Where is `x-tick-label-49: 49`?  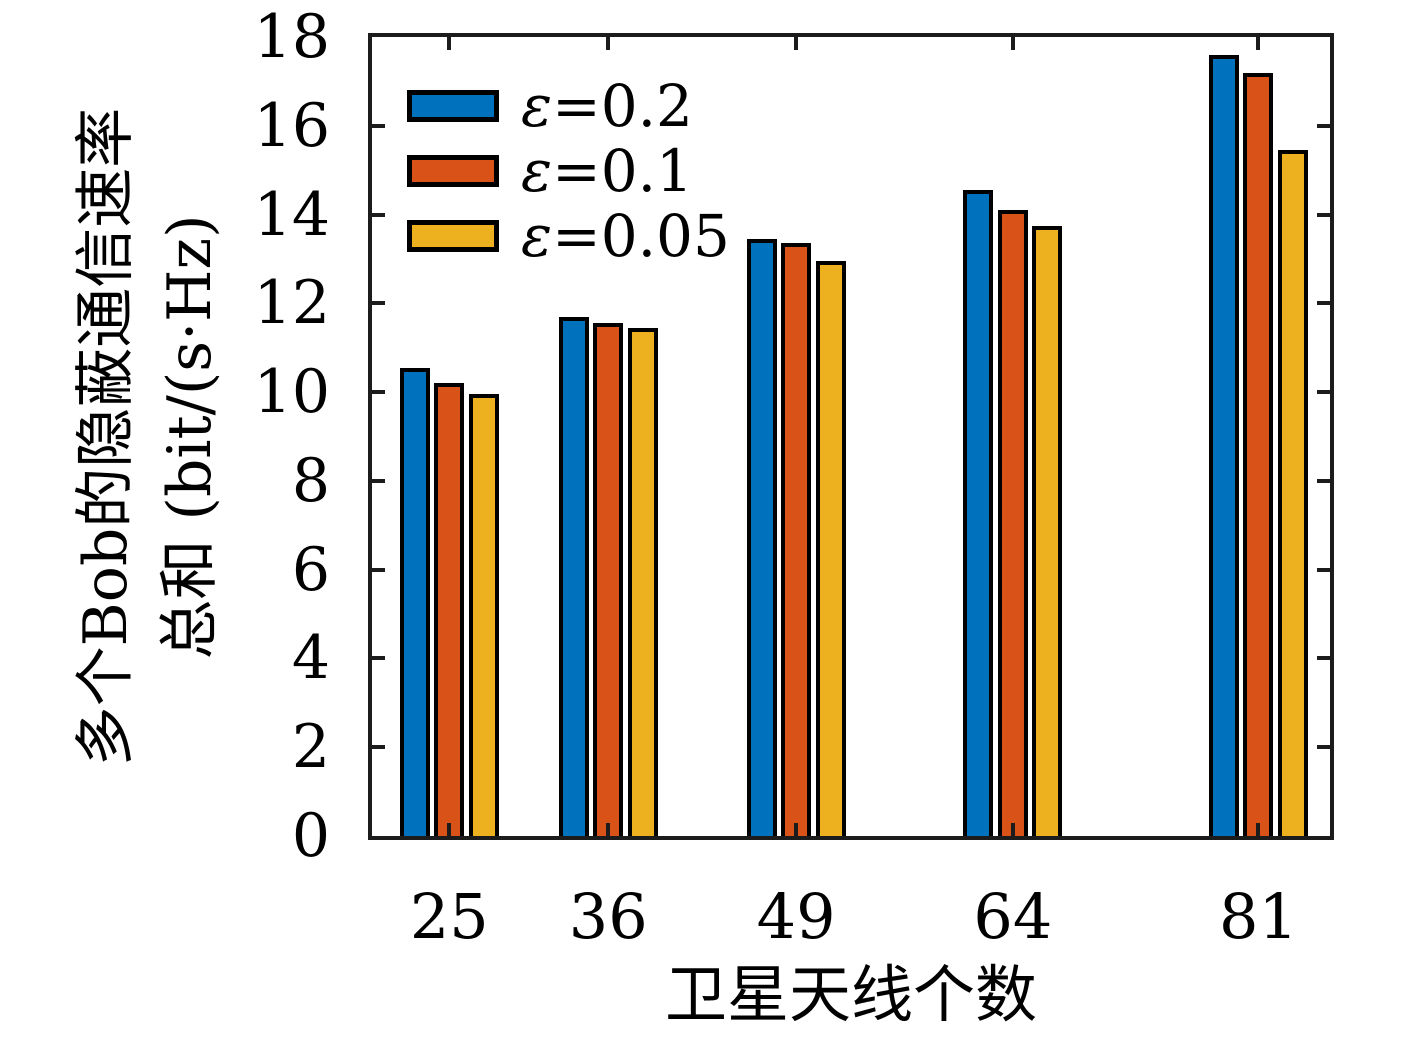
x-tick-label-49: 49 is located at coordinates (796, 916).